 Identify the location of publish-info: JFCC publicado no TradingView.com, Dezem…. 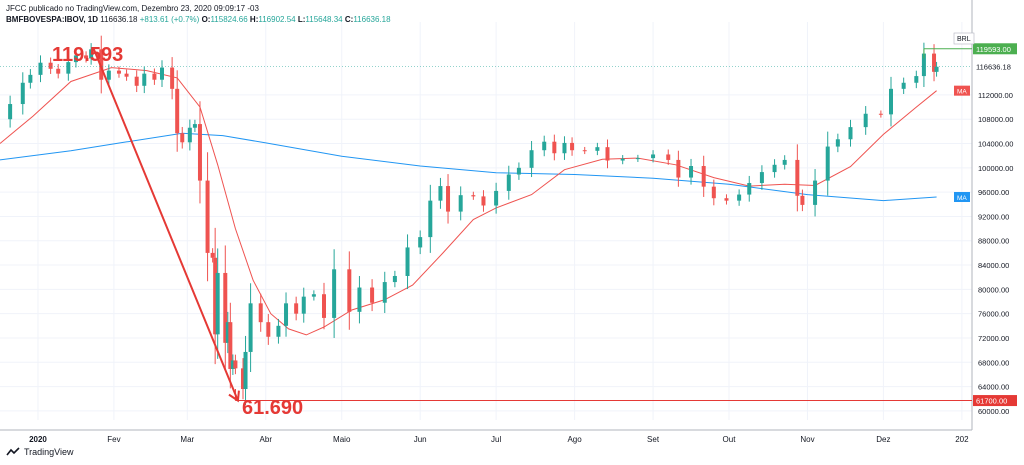
(132, 8).